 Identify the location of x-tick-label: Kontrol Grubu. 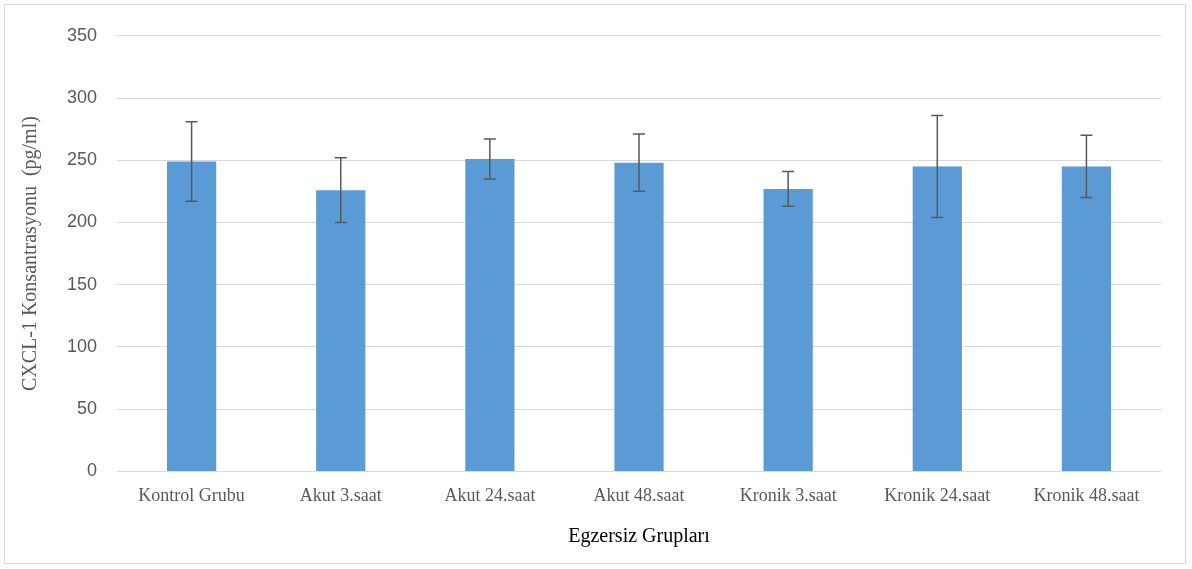
(191, 494).